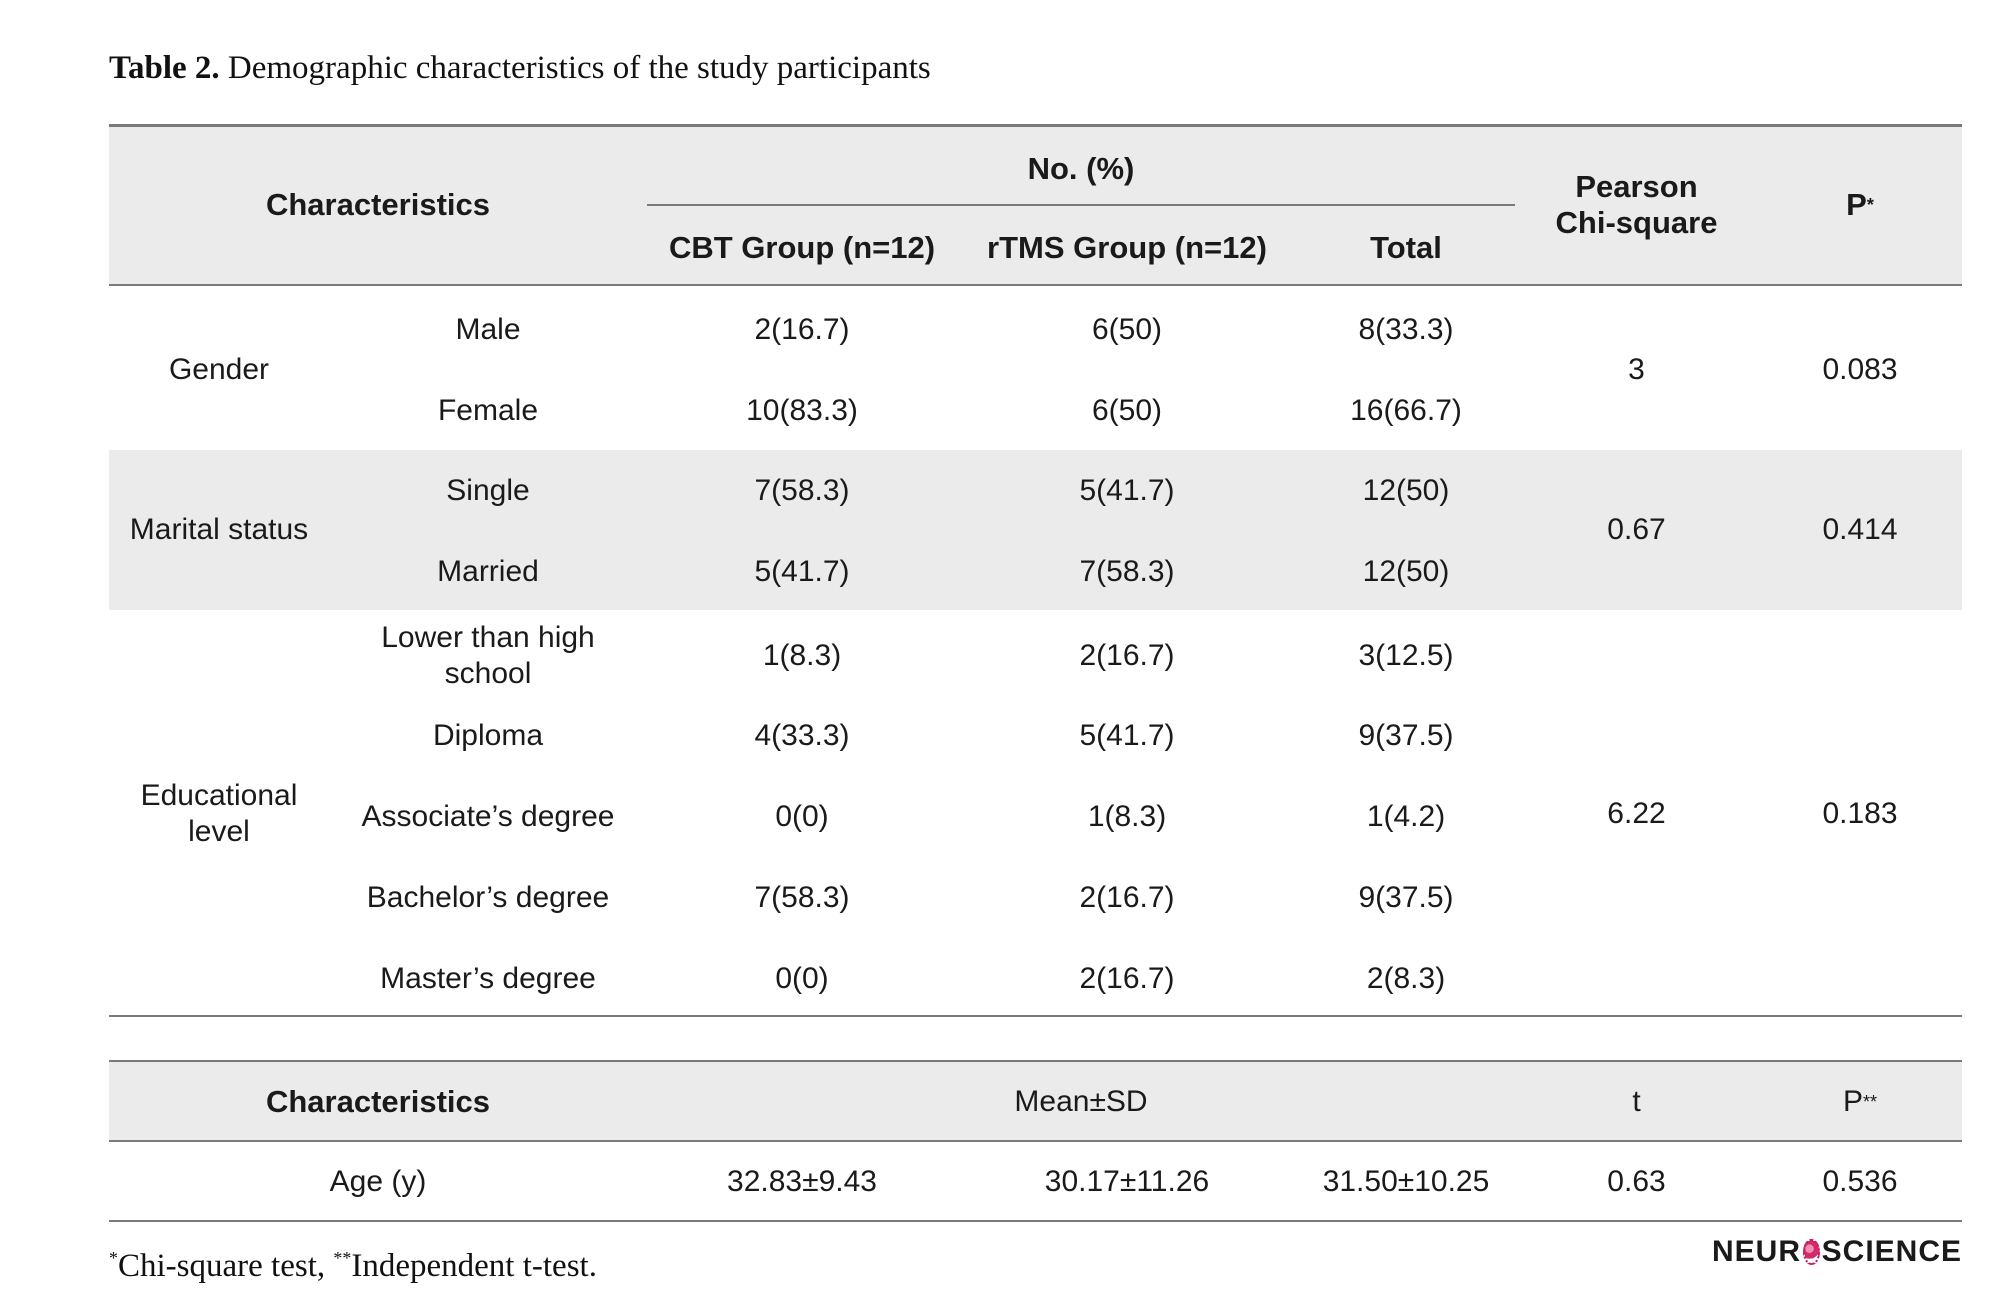  Describe the element at coordinates (164, 68) in the screenshot. I see `table-caption-label: Table 2.` at that location.